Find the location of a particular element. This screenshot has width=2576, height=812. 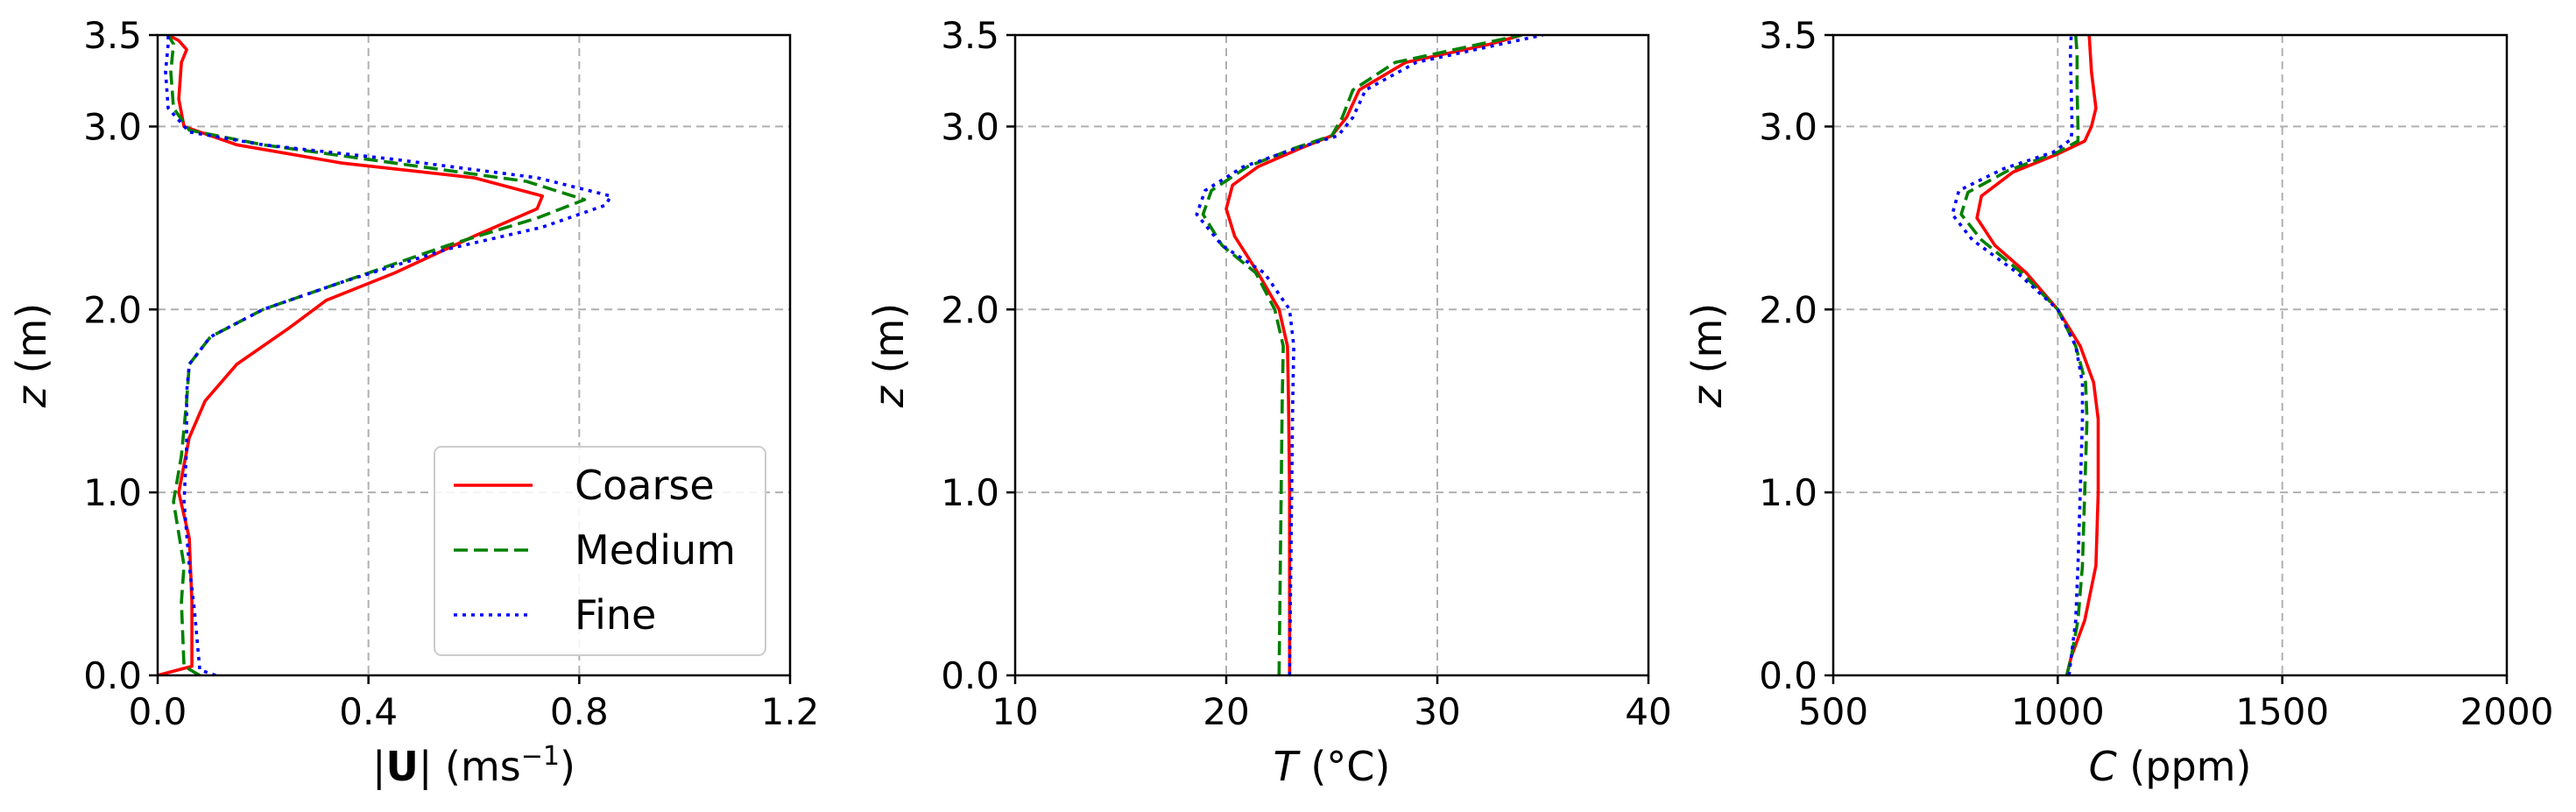

x-tick-label: 30 is located at coordinates (1437, 711).